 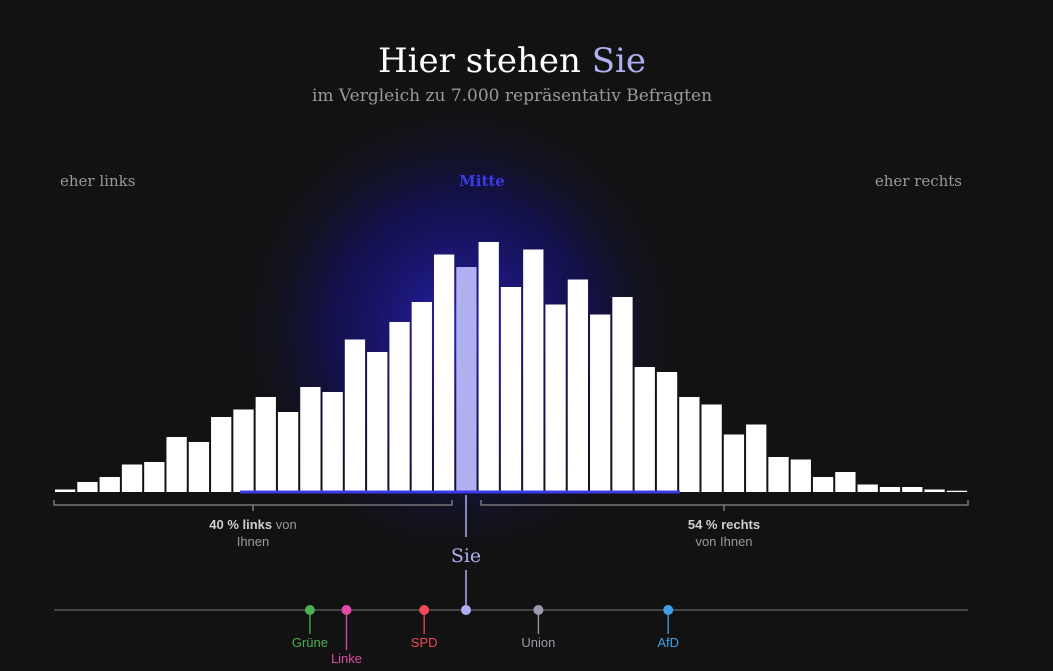 I want to click on party-label: Union, so click(x=538, y=642).